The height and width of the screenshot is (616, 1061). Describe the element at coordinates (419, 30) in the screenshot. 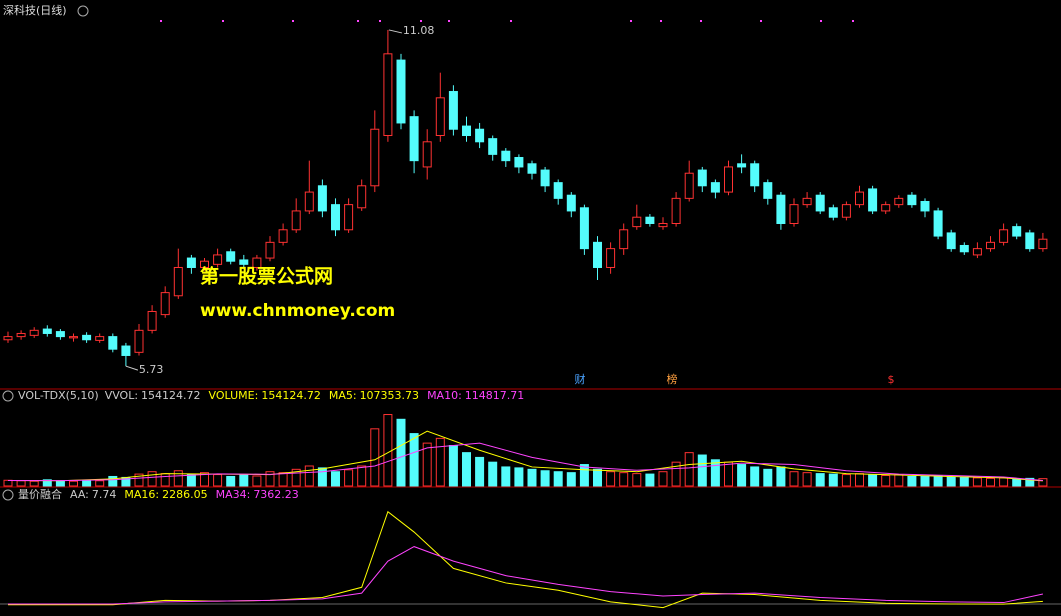

I see `high-label: 11.08` at that location.